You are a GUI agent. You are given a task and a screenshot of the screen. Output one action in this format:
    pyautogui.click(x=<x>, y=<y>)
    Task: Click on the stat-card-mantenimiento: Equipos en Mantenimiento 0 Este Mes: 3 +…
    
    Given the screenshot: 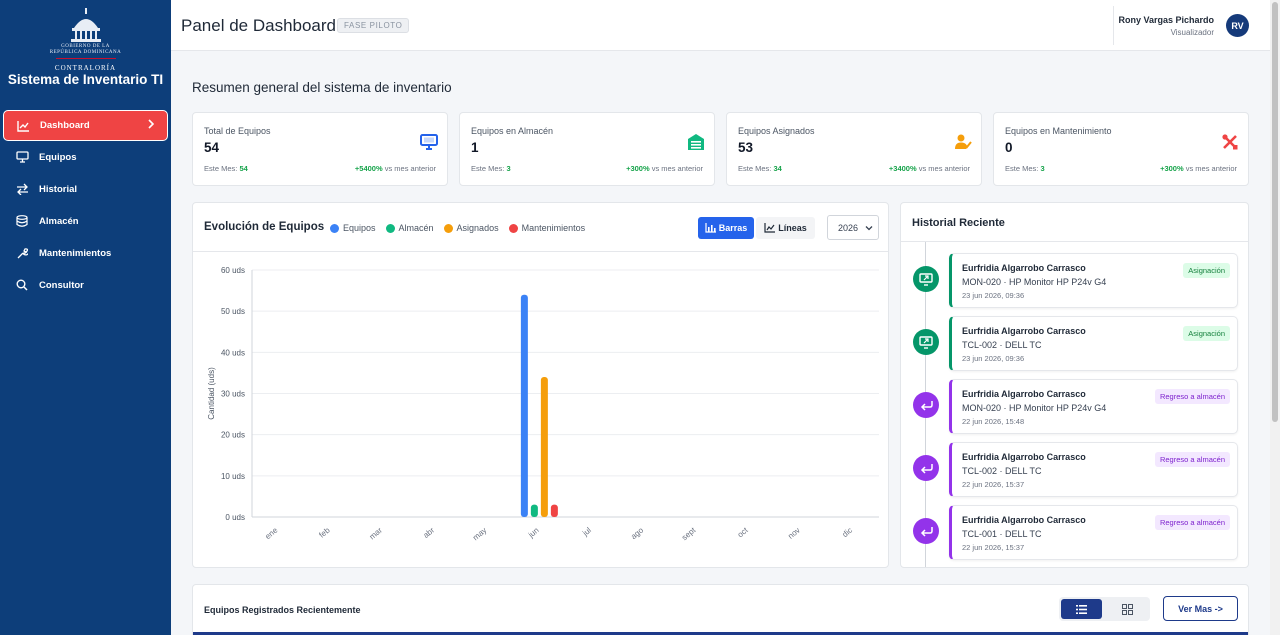 What is the action you would take?
    pyautogui.click(x=1121, y=149)
    